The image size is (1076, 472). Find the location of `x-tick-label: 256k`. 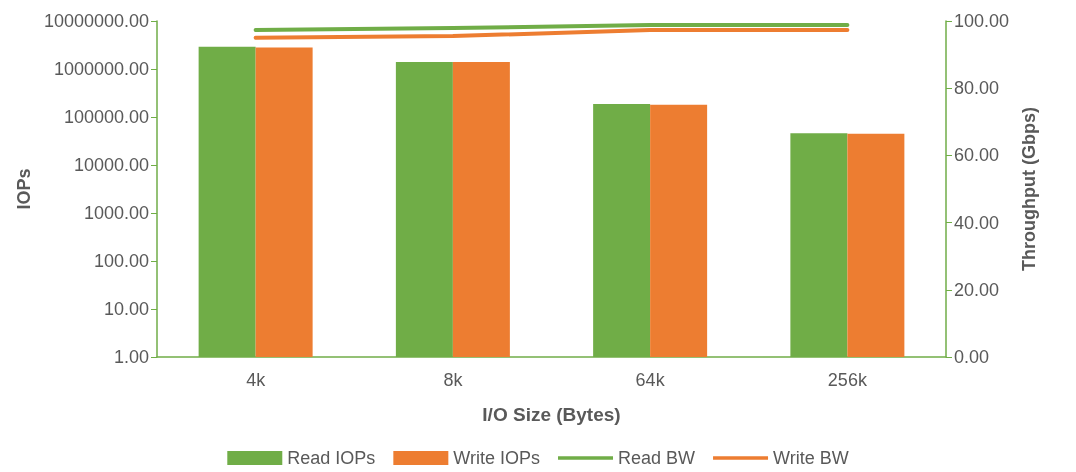

x-tick-label: 256k is located at coordinates (847, 380).